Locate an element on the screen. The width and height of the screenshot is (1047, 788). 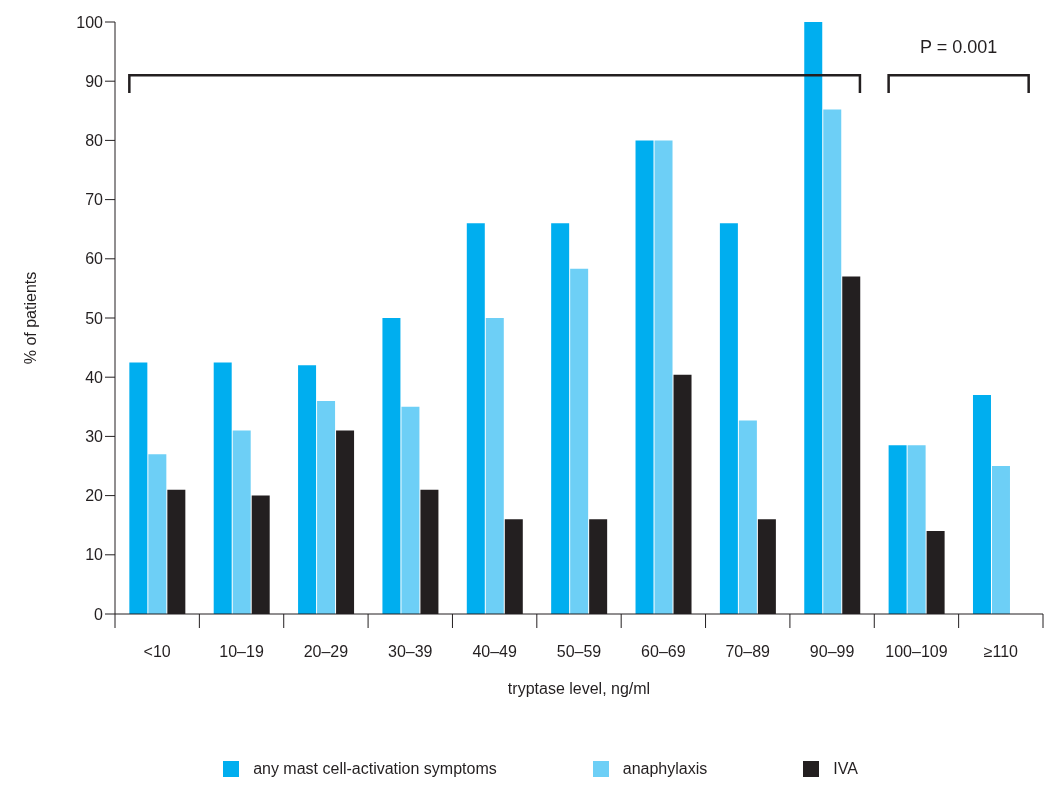
x-tick-label: 100–109 is located at coordinates (916, 652).